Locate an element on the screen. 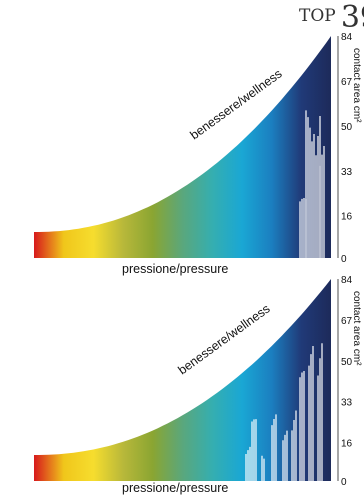  brand-number: 39 is located at coordinates (352, 16).